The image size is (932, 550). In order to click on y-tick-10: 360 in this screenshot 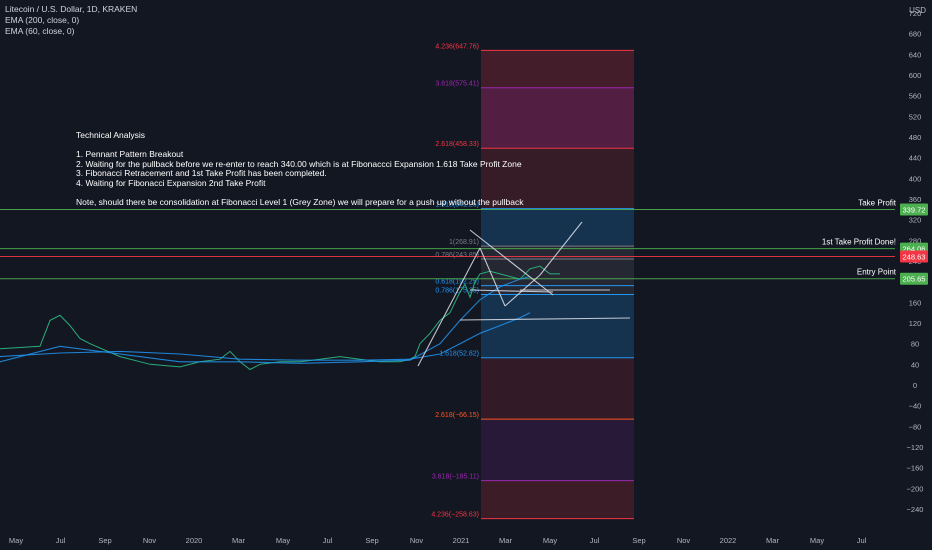, I will do `click(915, 199)`.